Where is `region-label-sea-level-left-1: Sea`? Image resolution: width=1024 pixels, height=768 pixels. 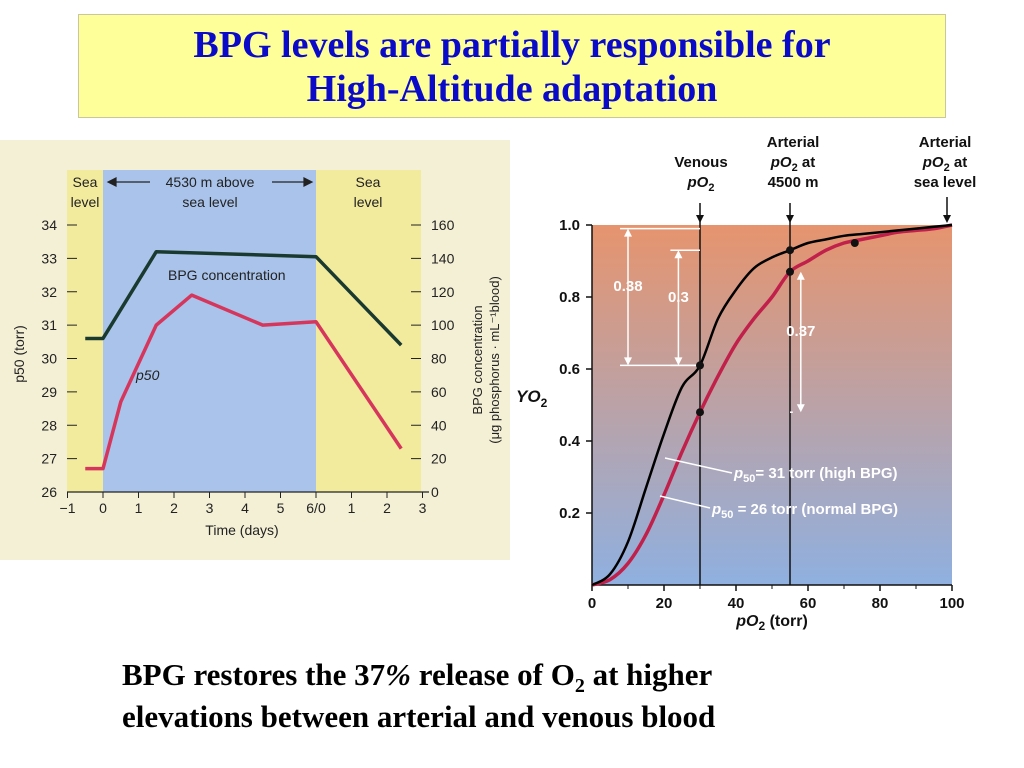 region-label-sea-level-left-1: Sea is located at coordinates (85, 182).